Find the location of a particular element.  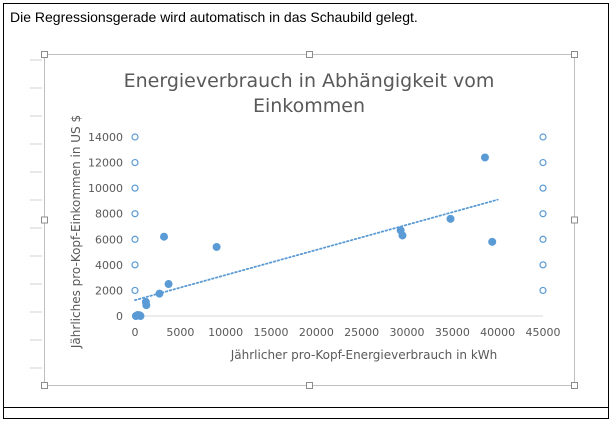

chart-title-line2: Einkommen is located at coordinates (309, 106).